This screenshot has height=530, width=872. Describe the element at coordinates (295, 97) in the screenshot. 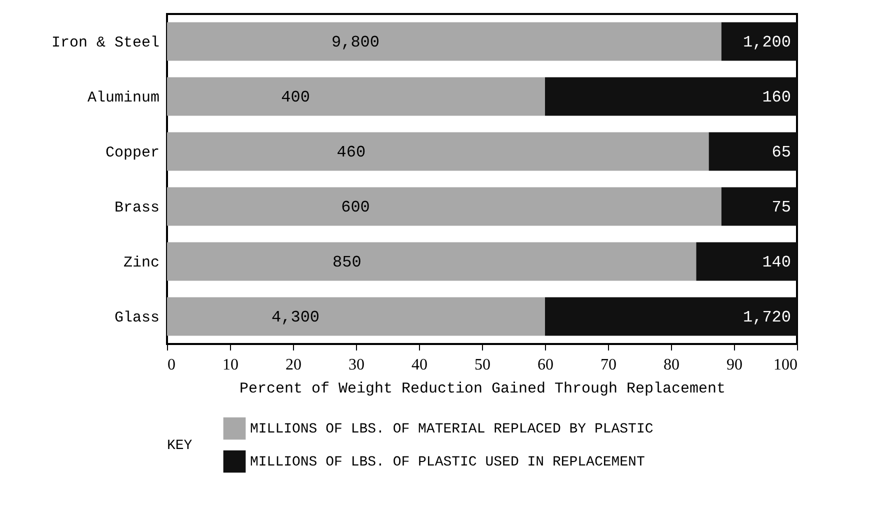

I see `annotation: 400` at that location.